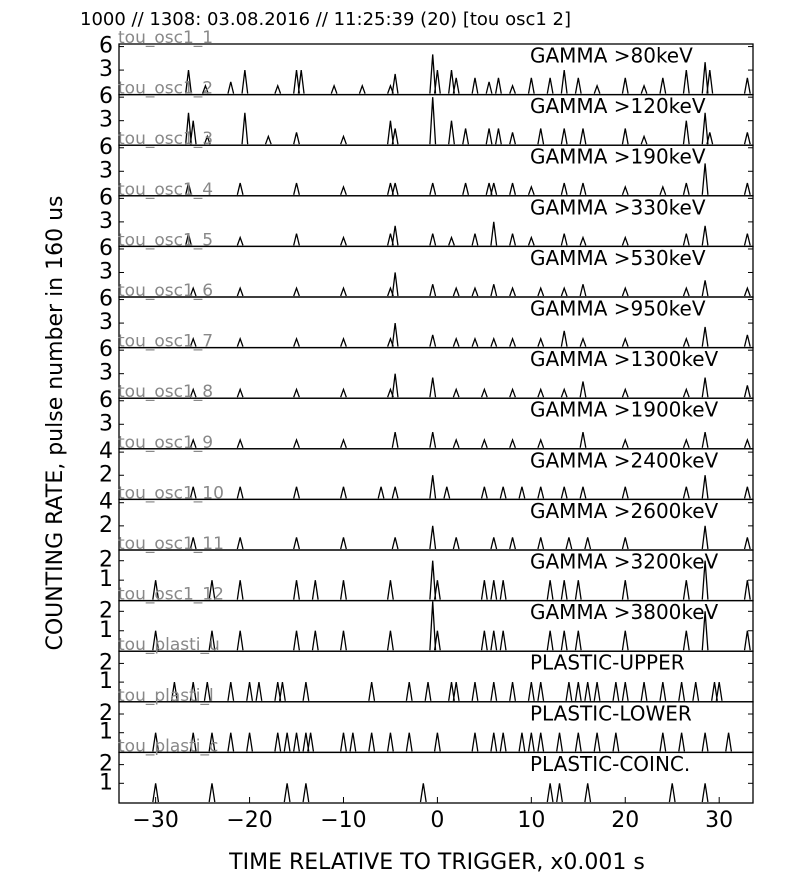 Image resolution: width=792 pixels, height=882 pixels. Describe the element at coordinates (610, 764) in the screenshot. I see `panel-annotation: PLASTIC-COINC.` at that location.